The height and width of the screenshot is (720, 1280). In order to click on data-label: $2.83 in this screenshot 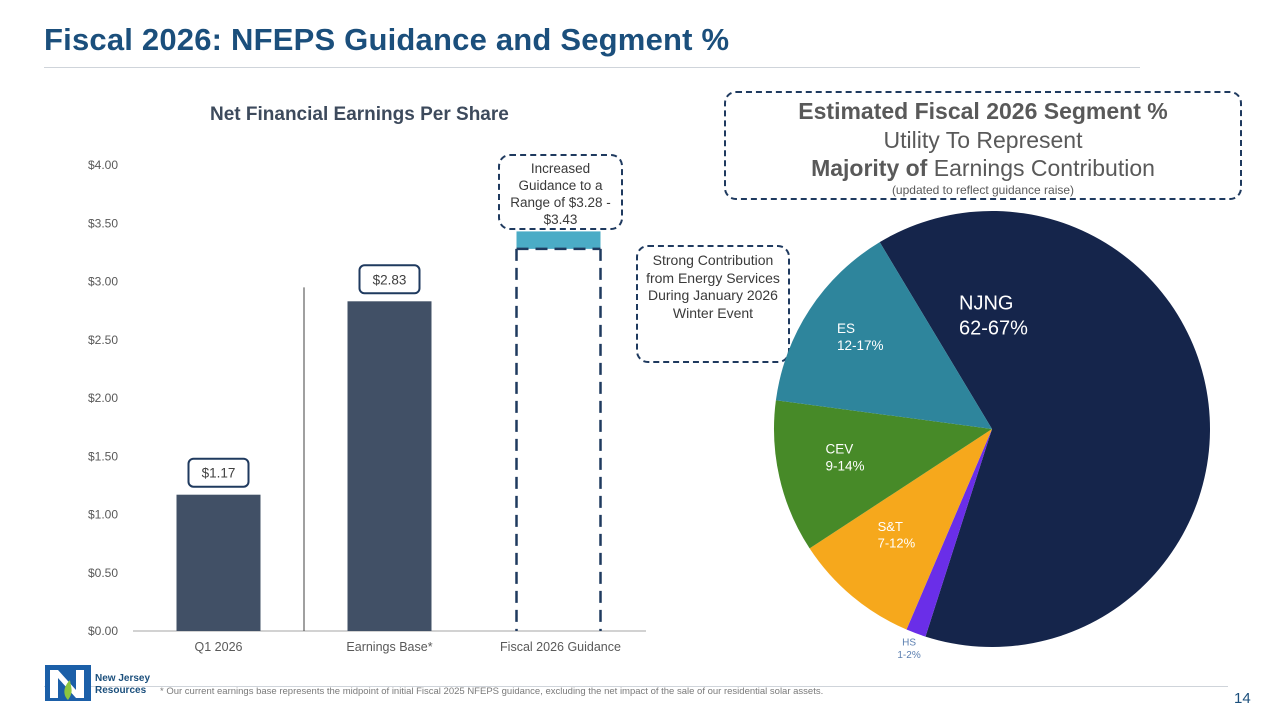, I will do `click(390, 279)`.